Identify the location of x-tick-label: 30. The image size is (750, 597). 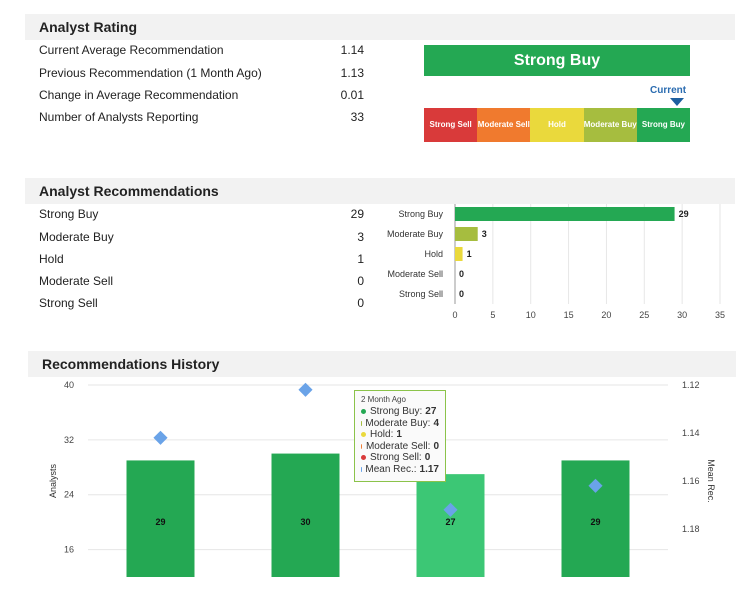
(682, 315).